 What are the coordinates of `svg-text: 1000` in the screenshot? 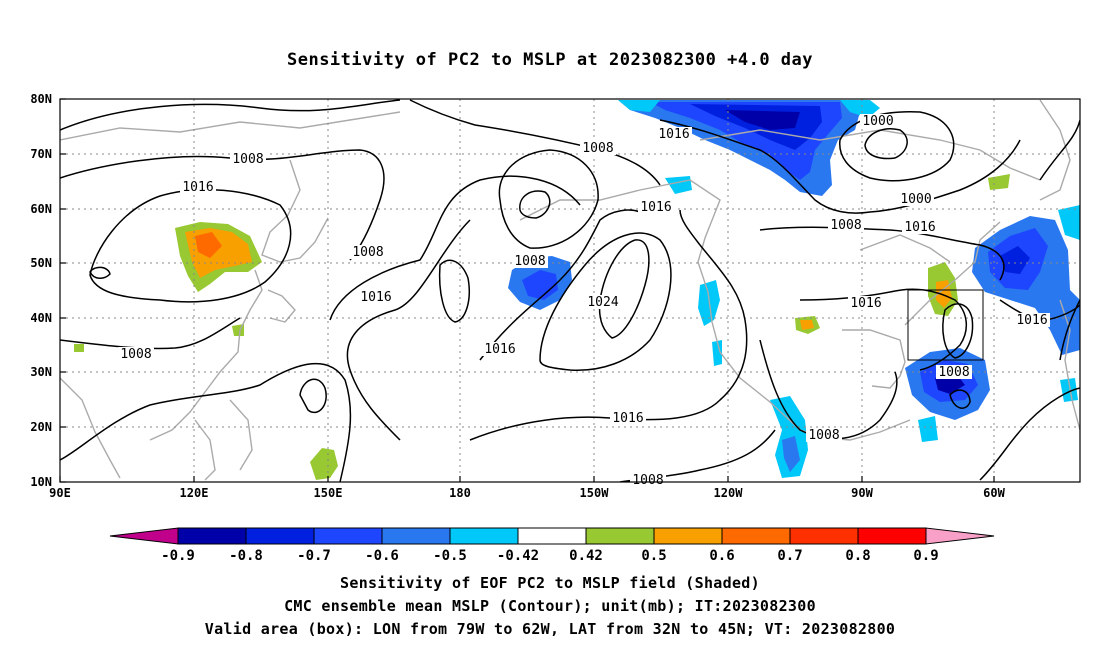 It's located at (877, 121).